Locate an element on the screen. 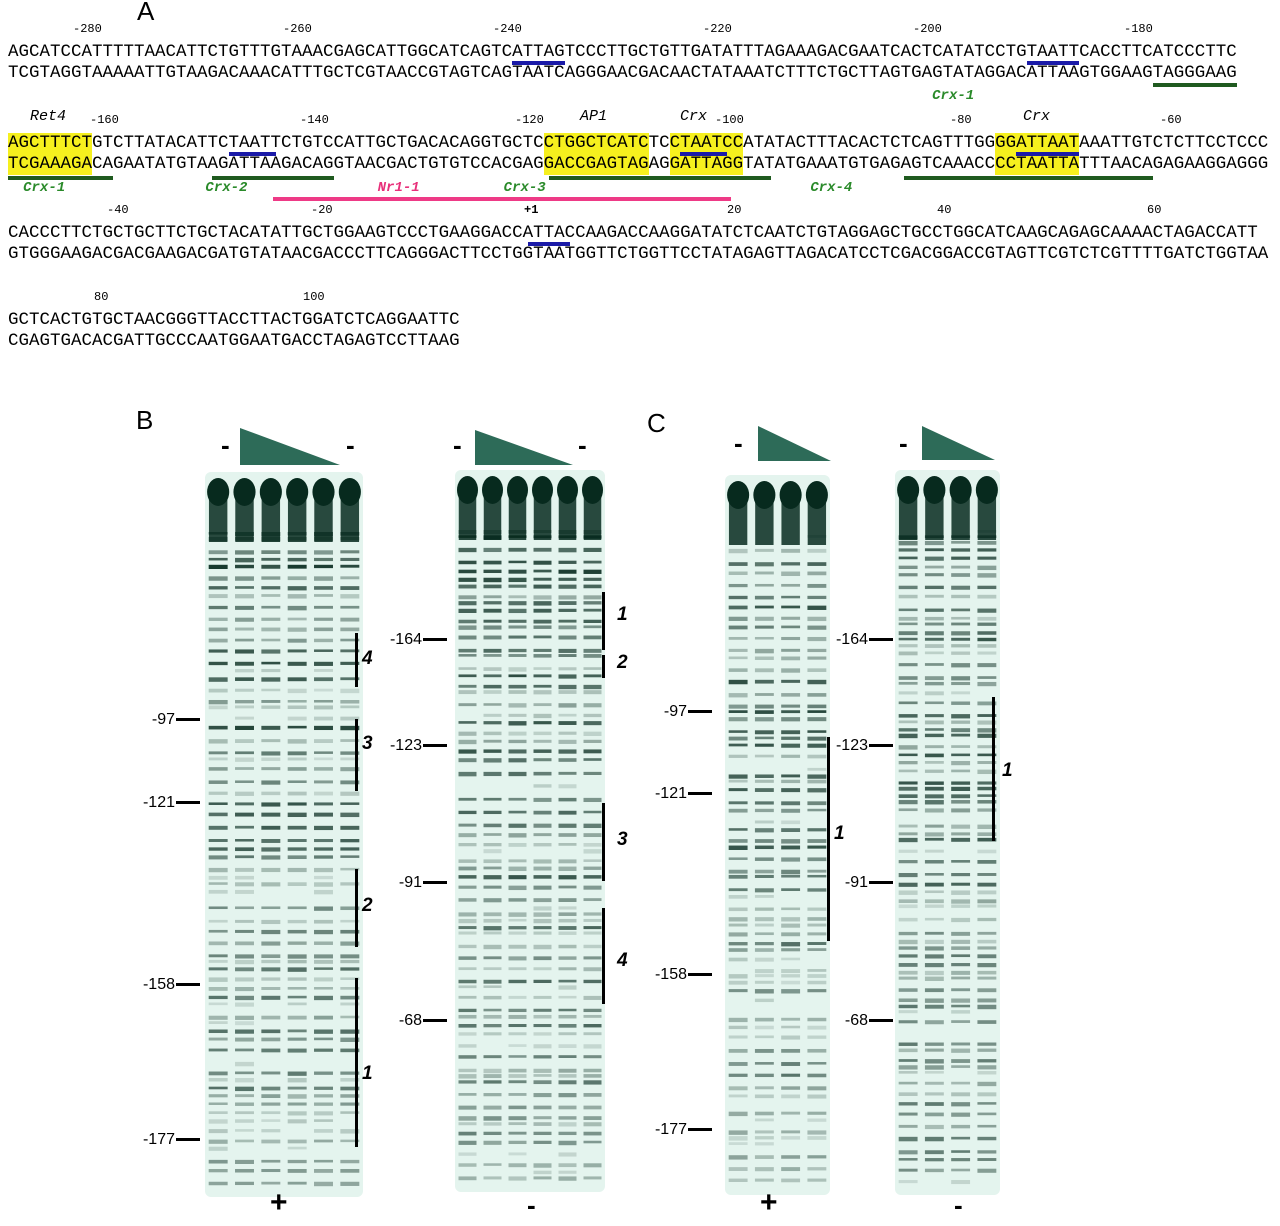 This screenshot has width=1280, height=1226. size-marker: -123 is located at coordinates (864, 745).